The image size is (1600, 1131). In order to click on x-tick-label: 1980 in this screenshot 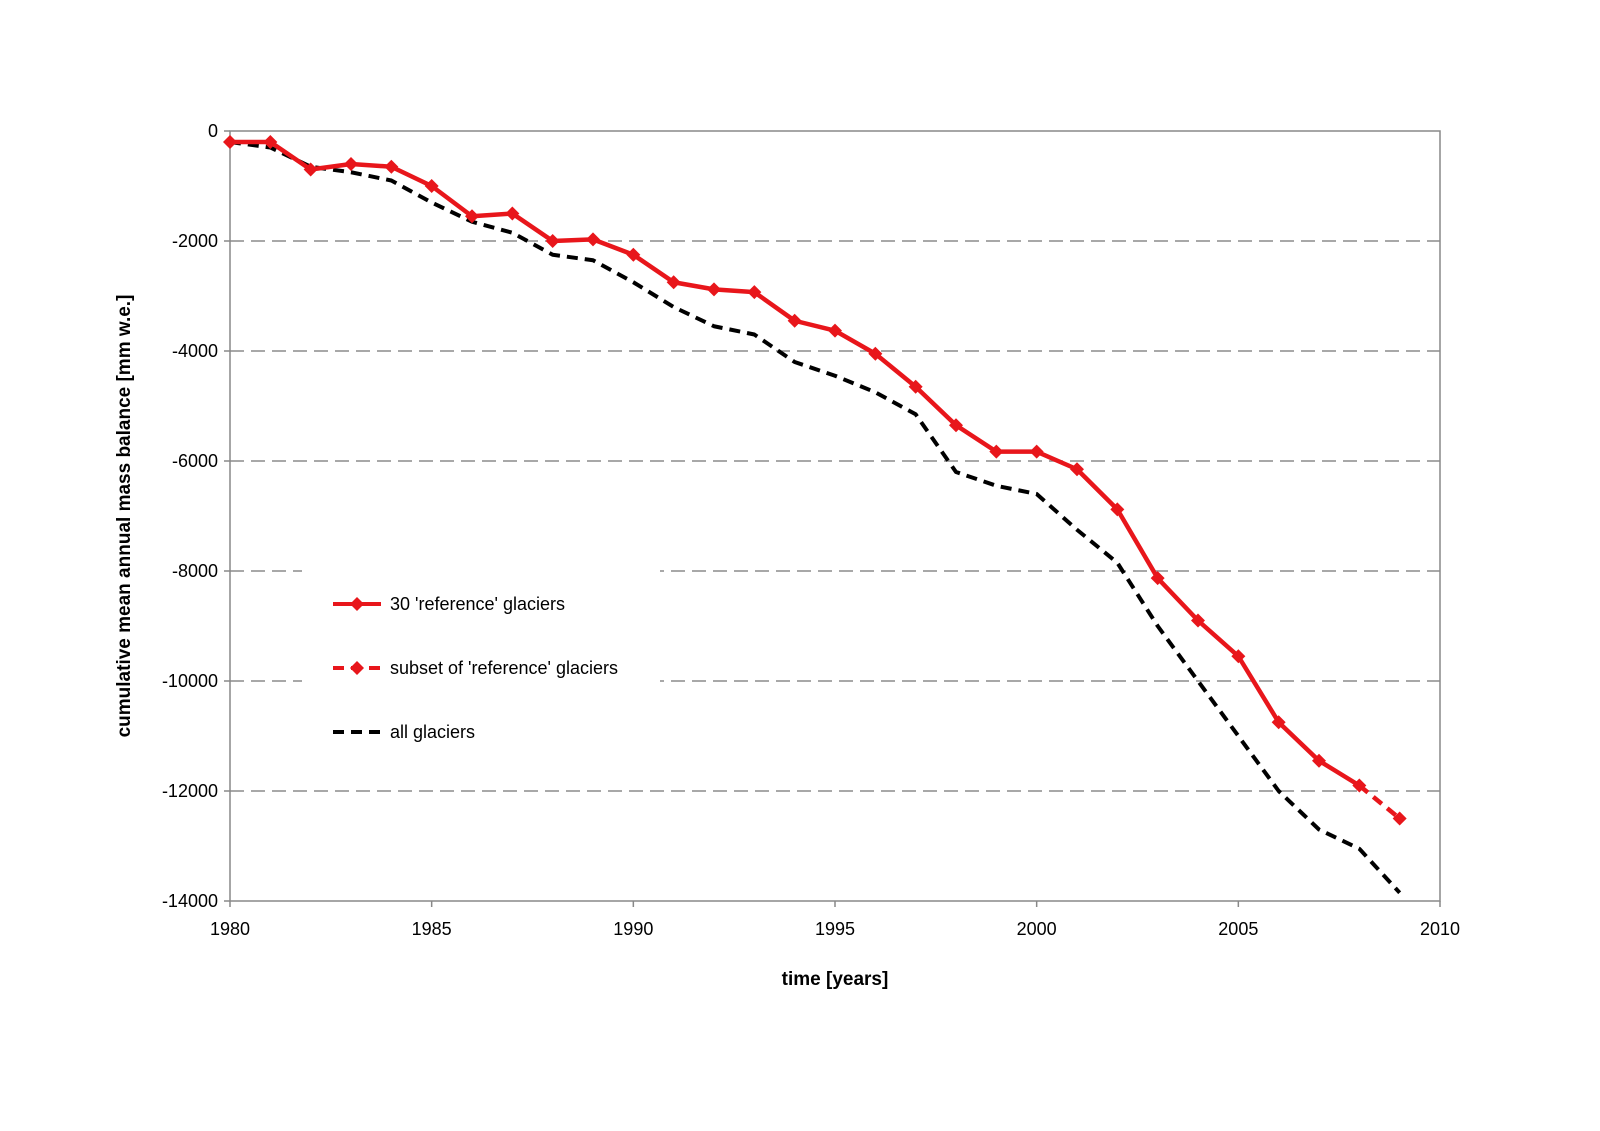, I will do `click(230, 929)`.